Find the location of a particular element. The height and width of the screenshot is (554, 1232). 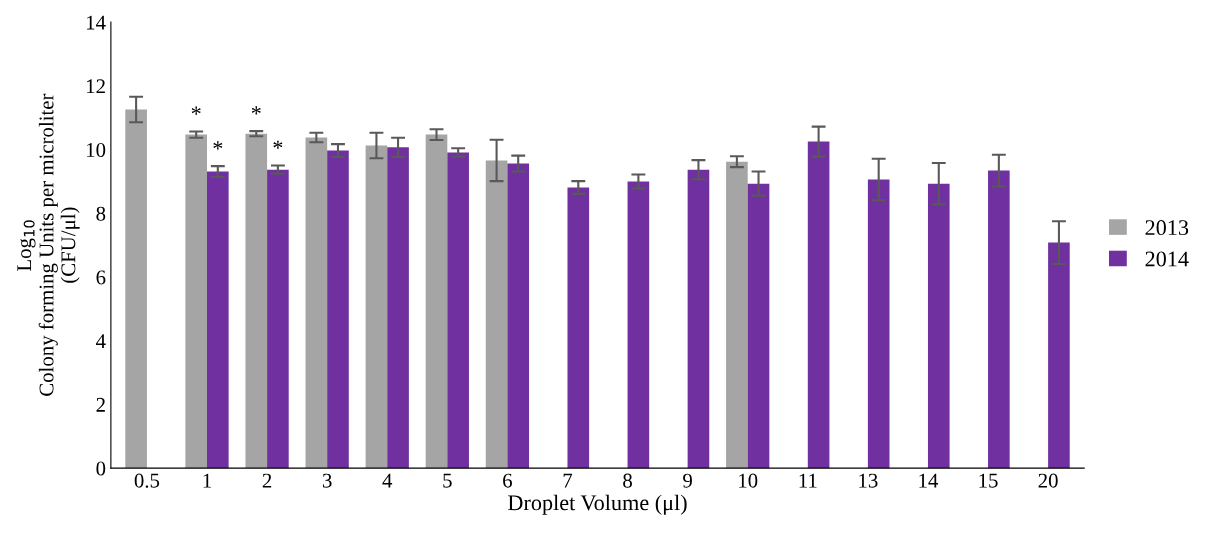

y-tick-label: 12 is located at coordinates (96, 86).